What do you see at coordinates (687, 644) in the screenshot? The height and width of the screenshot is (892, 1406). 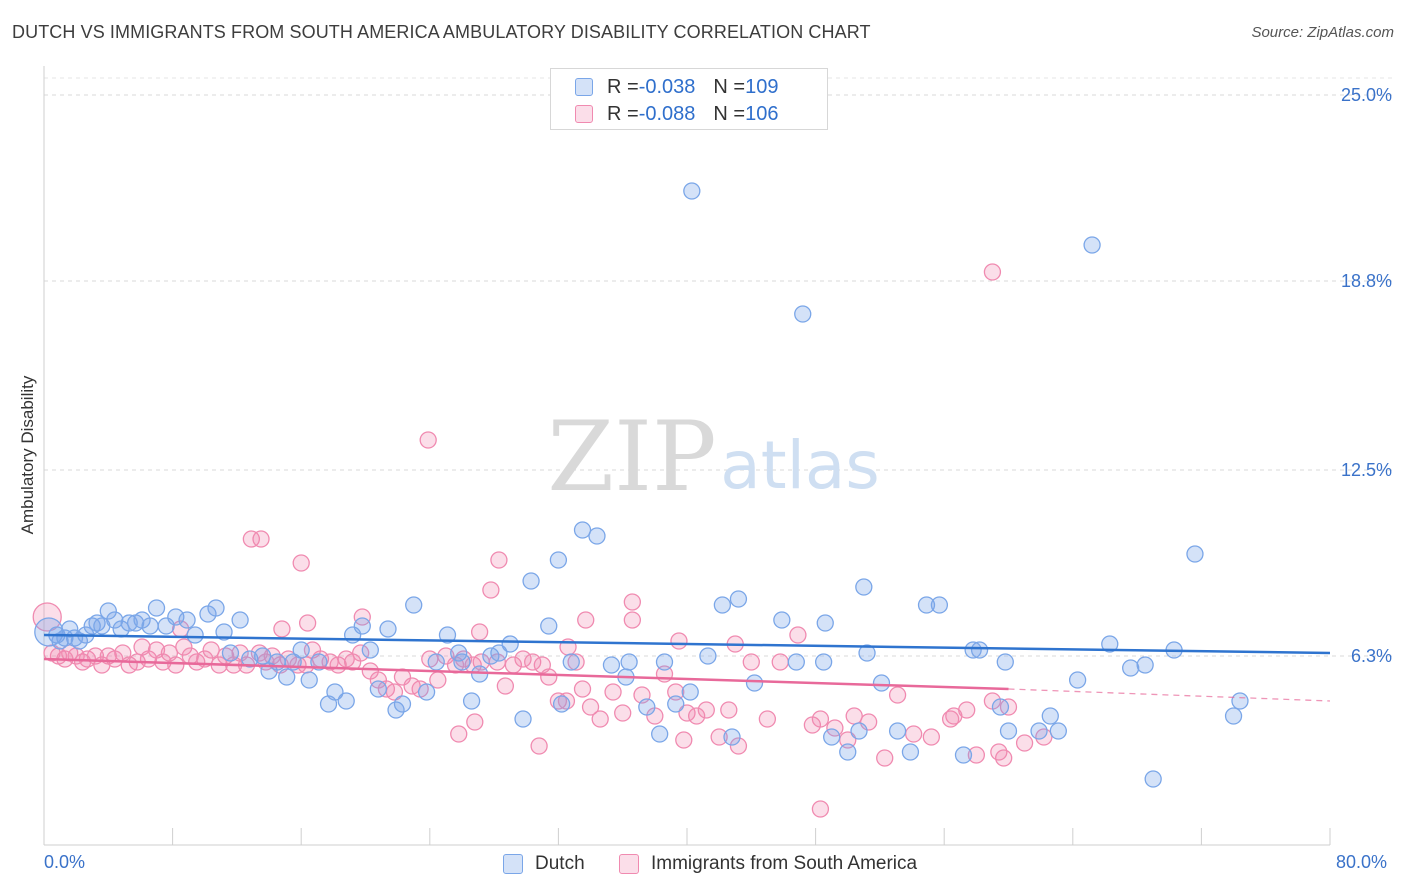 I see `dutch-trendline` at bounding box center [687, 644].